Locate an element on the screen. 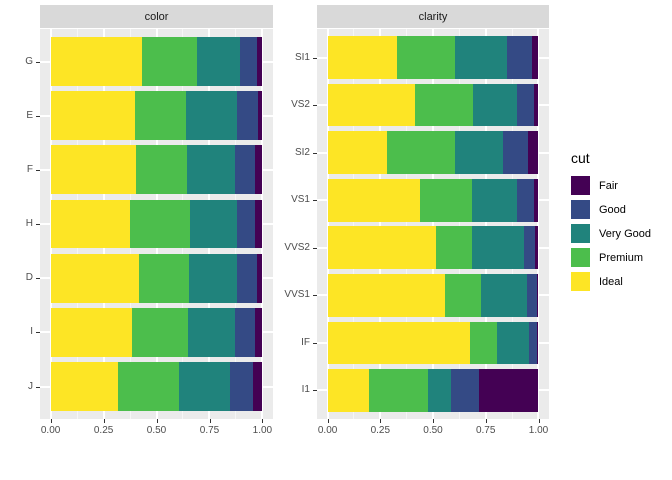 The height and width of the screenshot is (480, 672). bar-row-VS1 is located at coordinates (433, 200).